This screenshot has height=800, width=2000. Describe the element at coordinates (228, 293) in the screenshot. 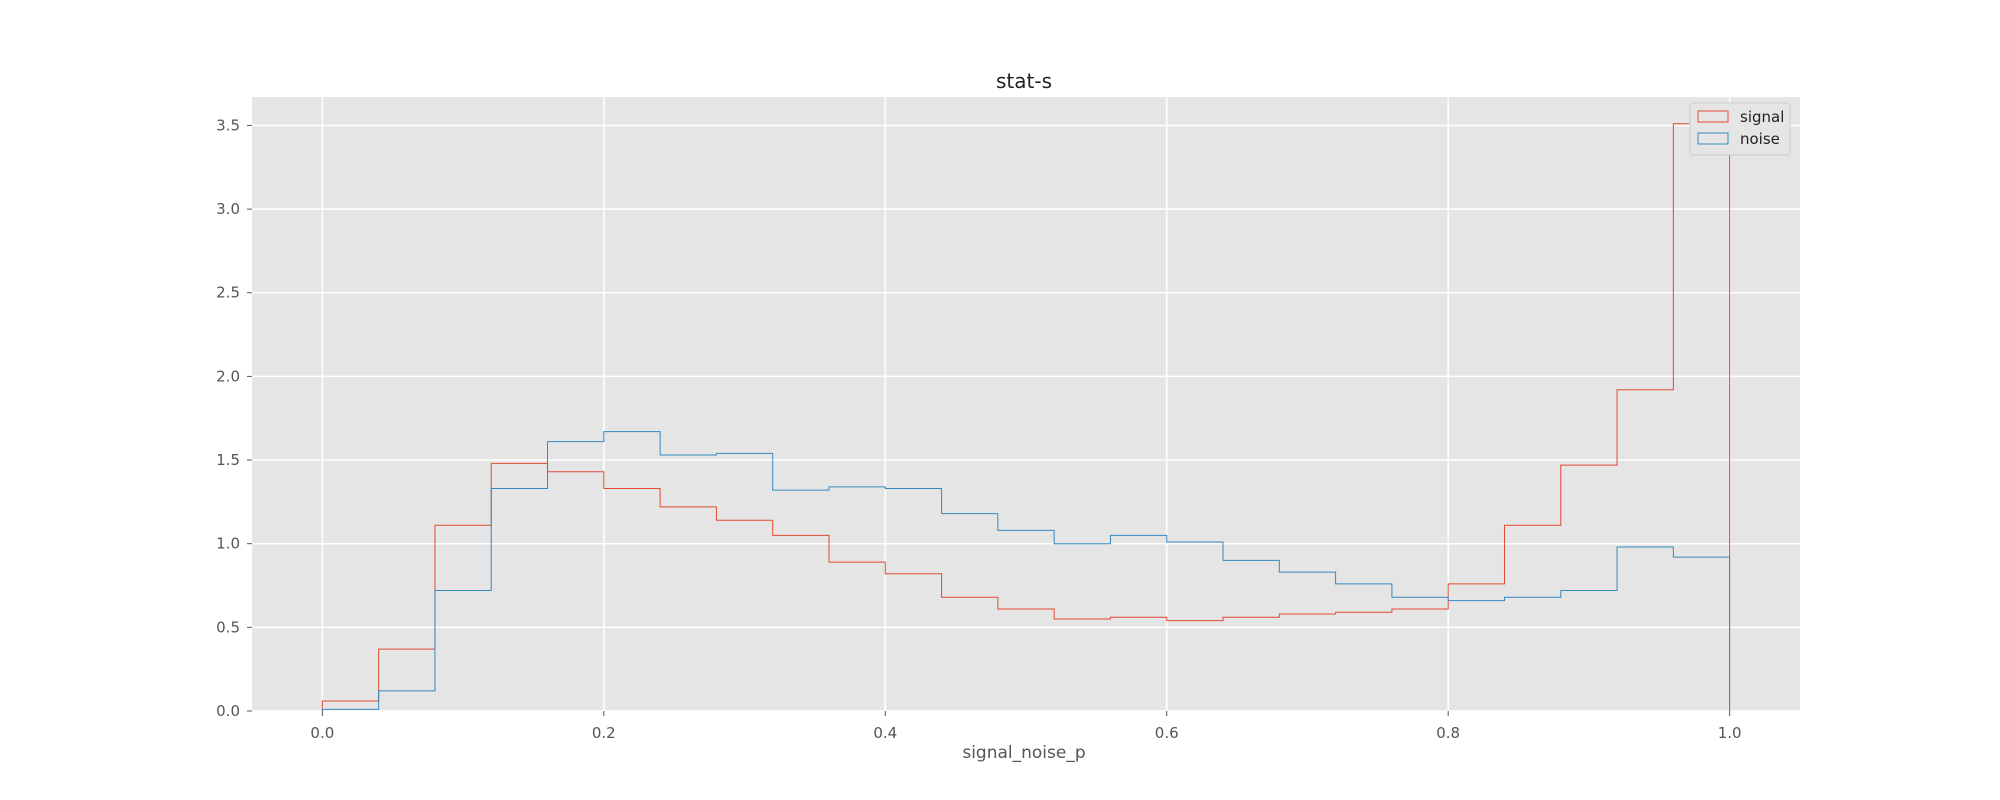

I see `y-tick-label: 2.5` at that location.